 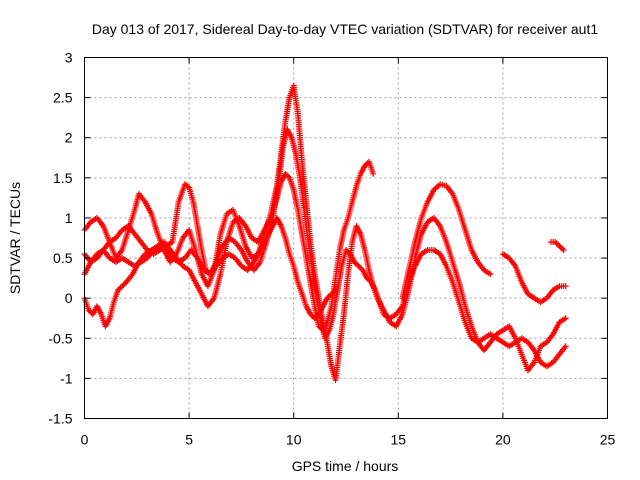 I want to click on y-tick-label: -1, so click(x=66, y=378).